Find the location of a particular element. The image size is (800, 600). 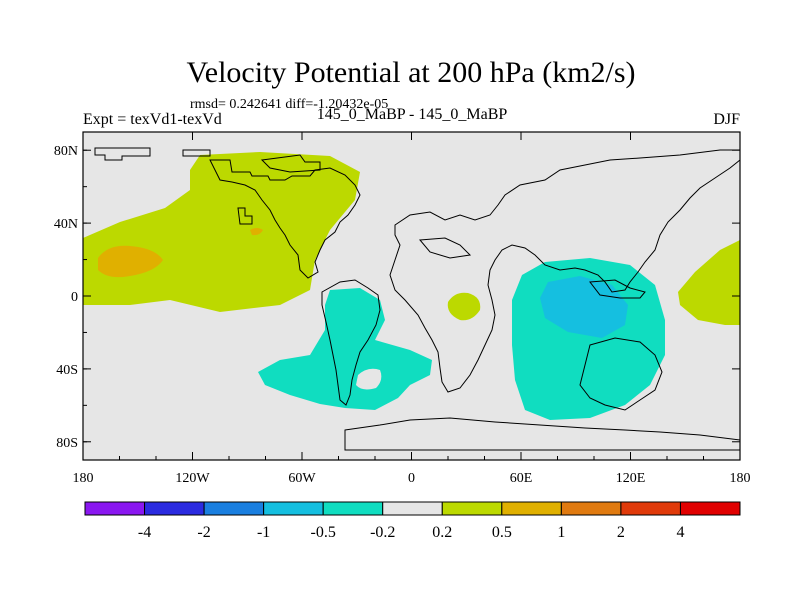

y-tick-label-4: 80S is located at coordinates (67, 443).